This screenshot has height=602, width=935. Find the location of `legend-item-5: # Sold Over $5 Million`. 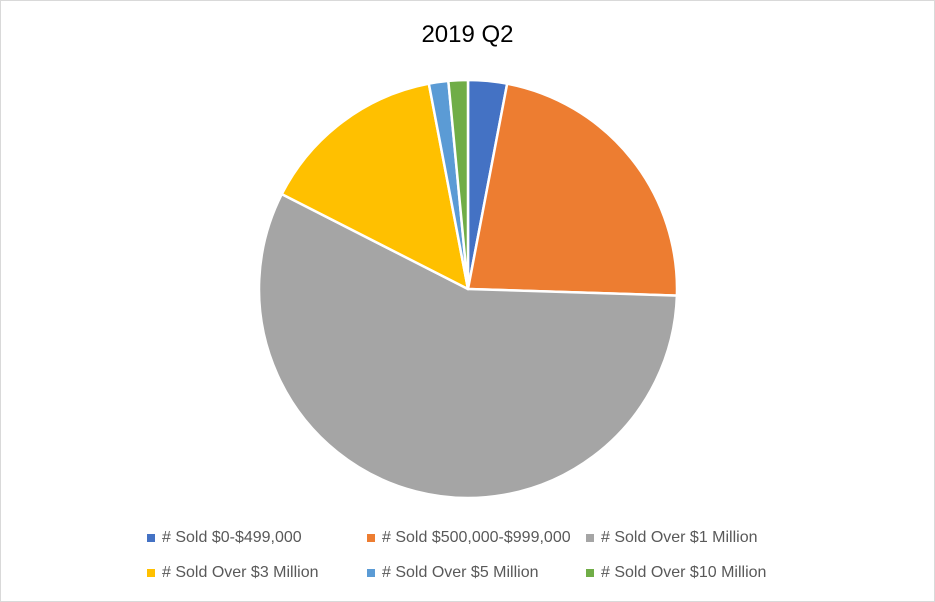

legend-item-5: # Sold Over $5 Million is located at coordinates (453, 573).